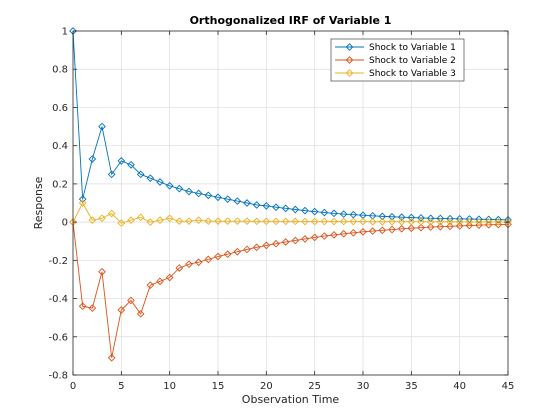 Image resolution: width=560 pixels, height=420 pixels. Describe the element at coordinates (314, 386) in the screenshot. I see `x-tick-label: 25` at that location.